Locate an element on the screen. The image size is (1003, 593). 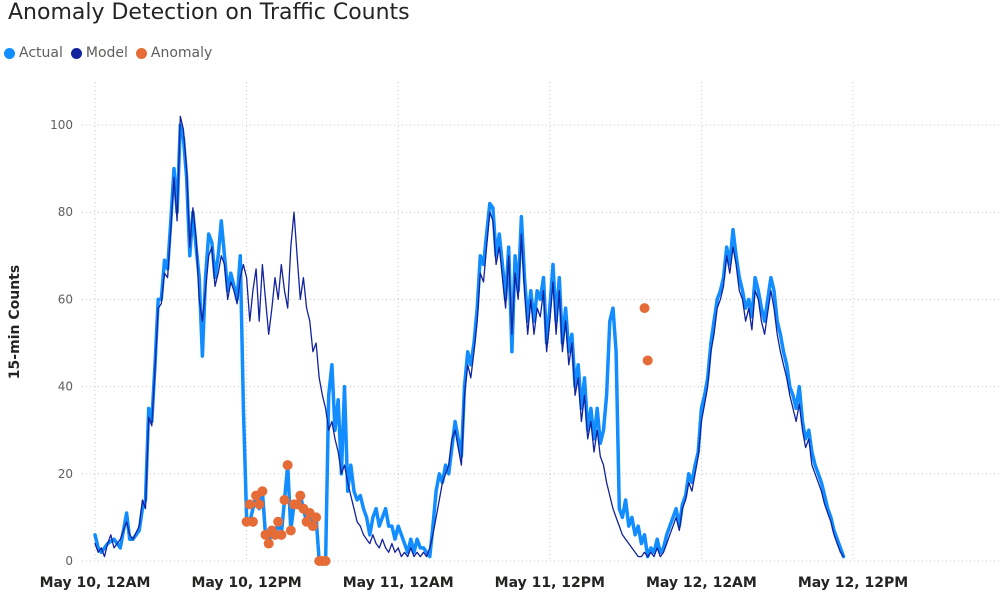
legend-swatch-actual is located at coordinates (9, 53).